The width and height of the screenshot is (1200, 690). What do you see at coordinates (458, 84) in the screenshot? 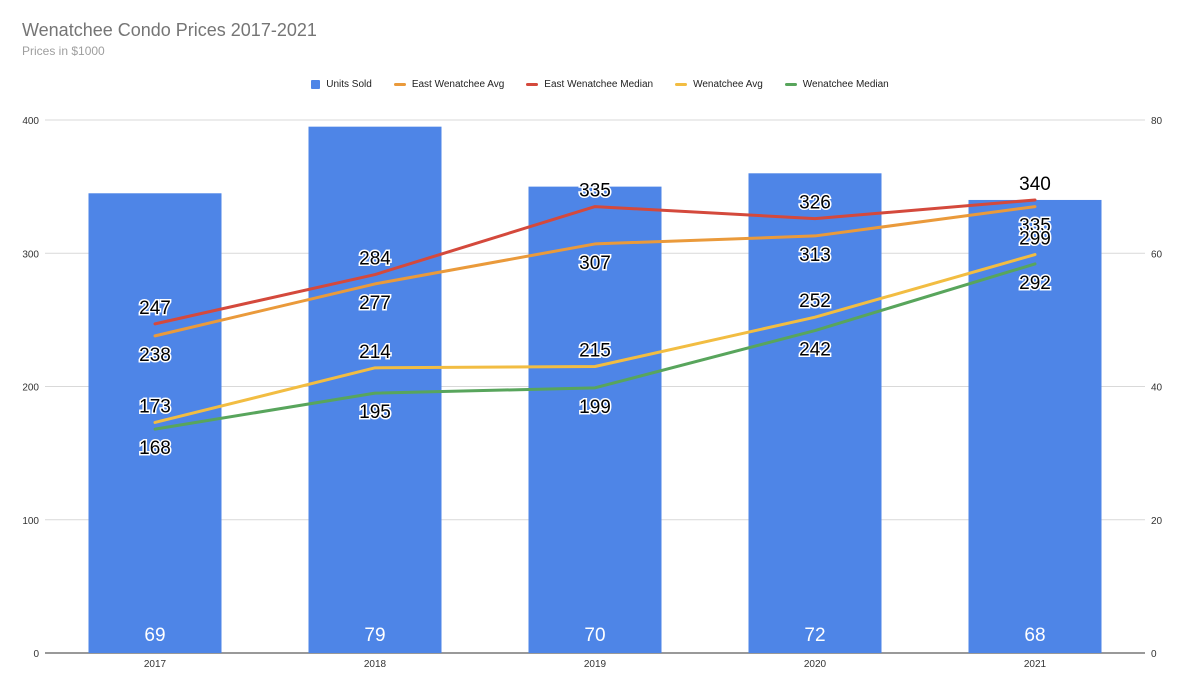
I see `legend-label: East Wenatchee Avg` at bounding box center [458, 84].